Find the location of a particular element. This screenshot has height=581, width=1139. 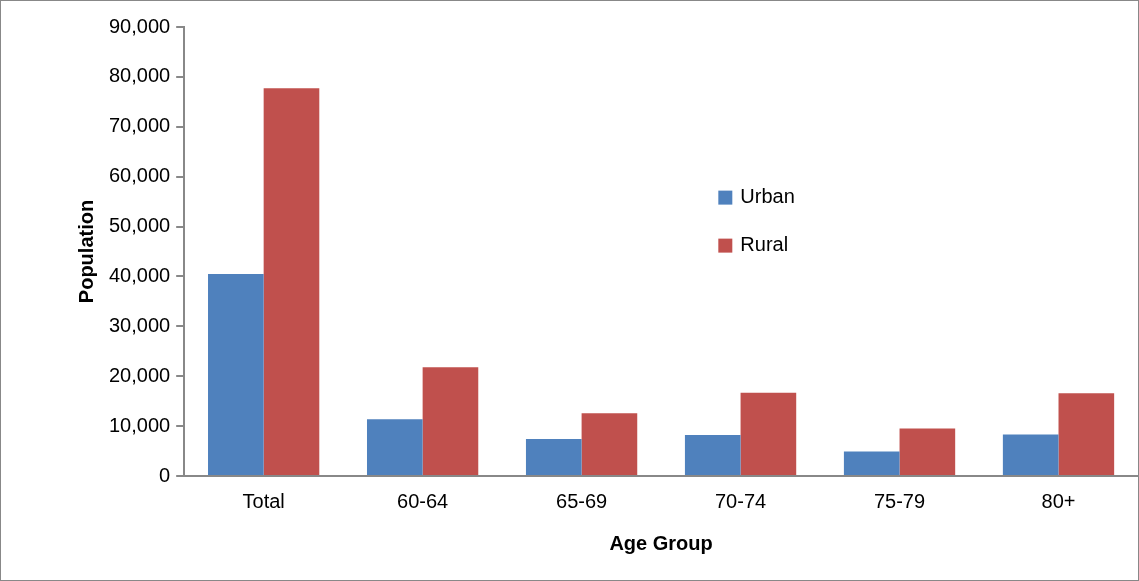

y-tick-label: 10,000 is located at coordinates (140, 424).